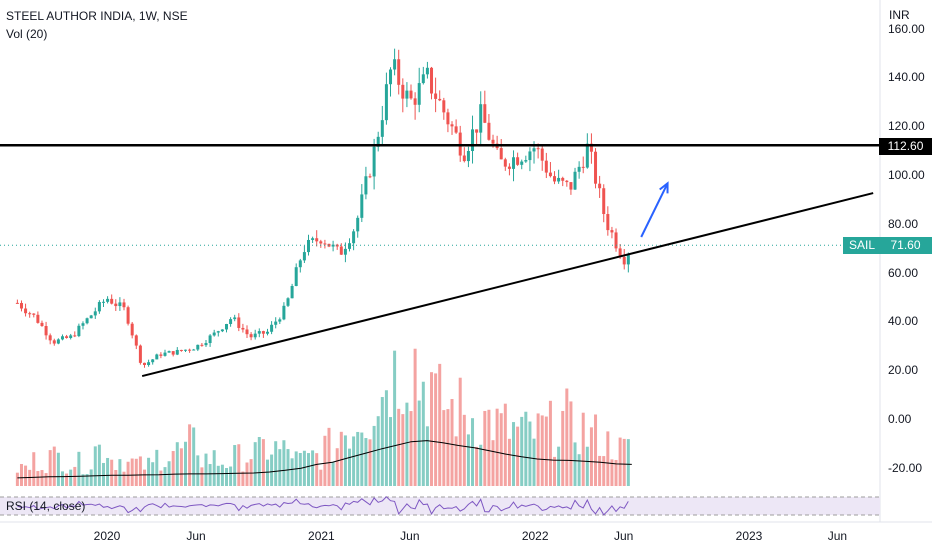 The width and height of the screenshot is (932, 550). What do you see at coordinates (906, 126) in the screenshot?
I see `price-tick-label: 120.00` at bounding box center [906, 126].